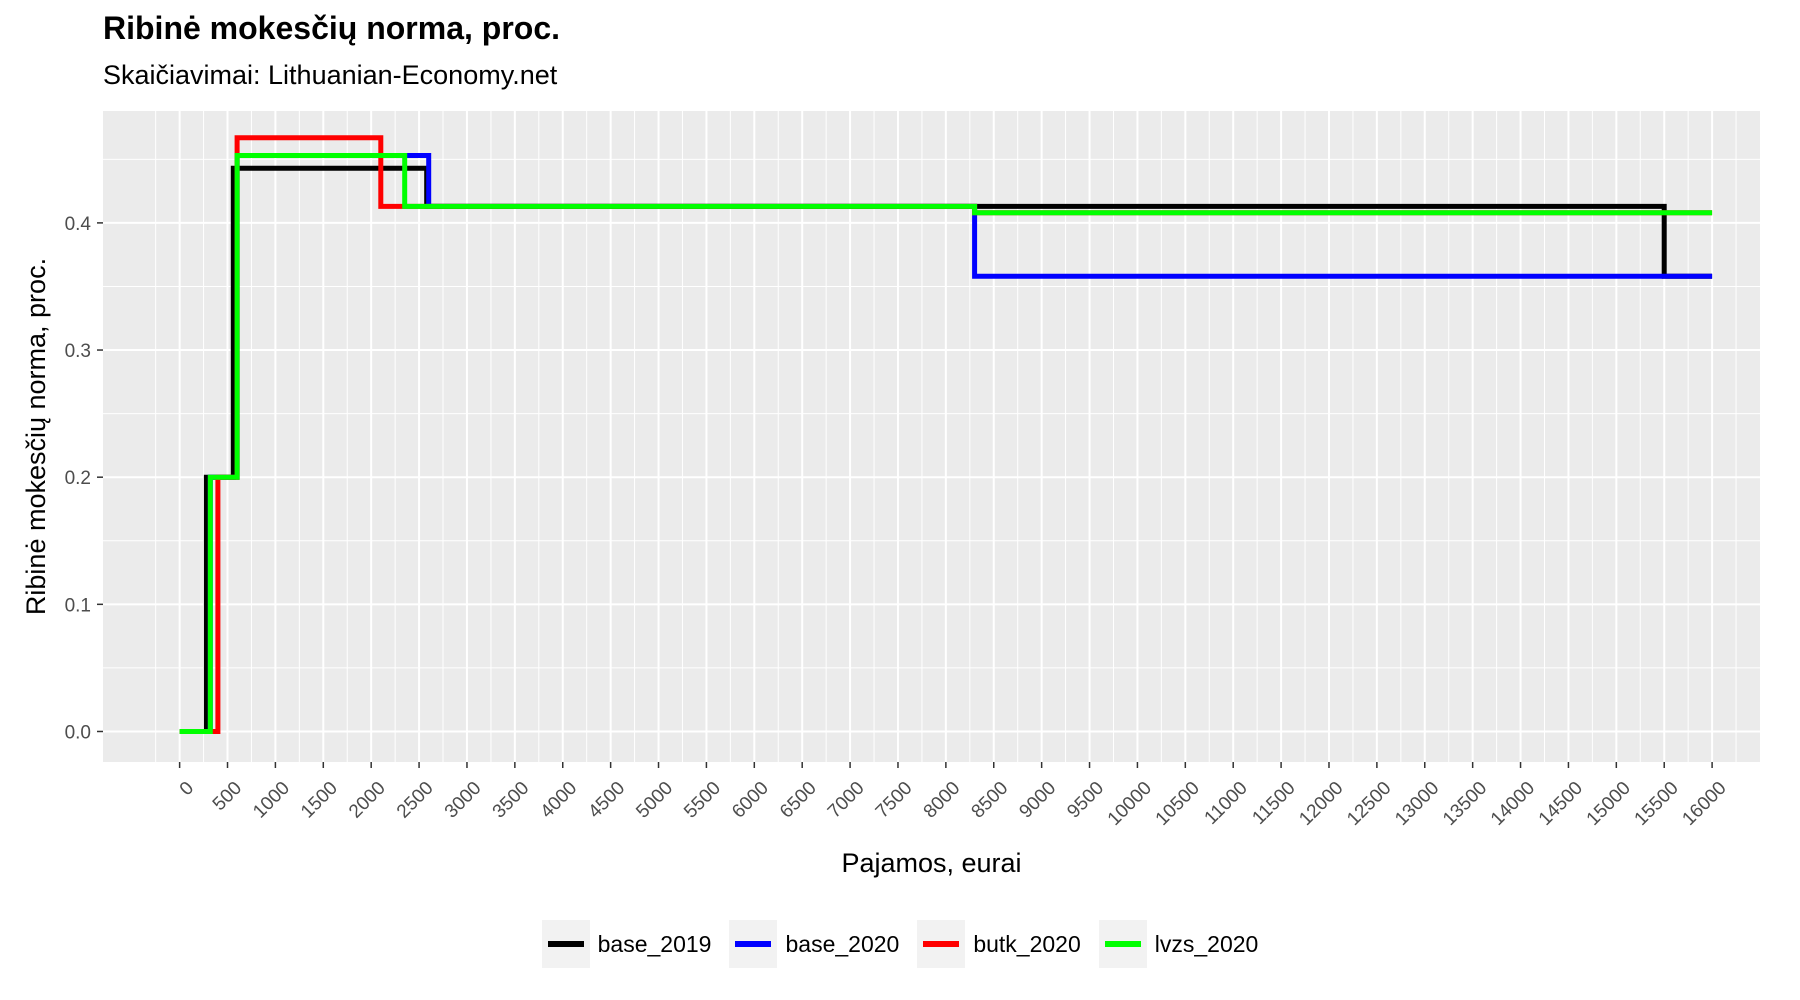 The image size is (1800, 1000). Describe the element at coordinates (319, 800) in the screenshot. I see `x-tick-label: 1500` at that location.